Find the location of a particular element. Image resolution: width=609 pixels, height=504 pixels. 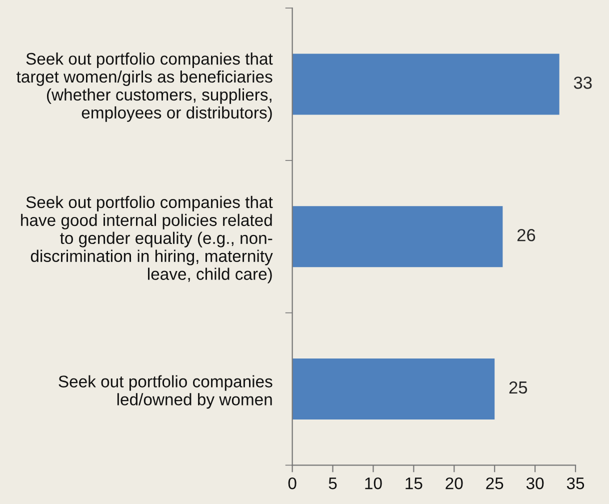

x-tick-label: 15 is located at coordinates (414, 484).